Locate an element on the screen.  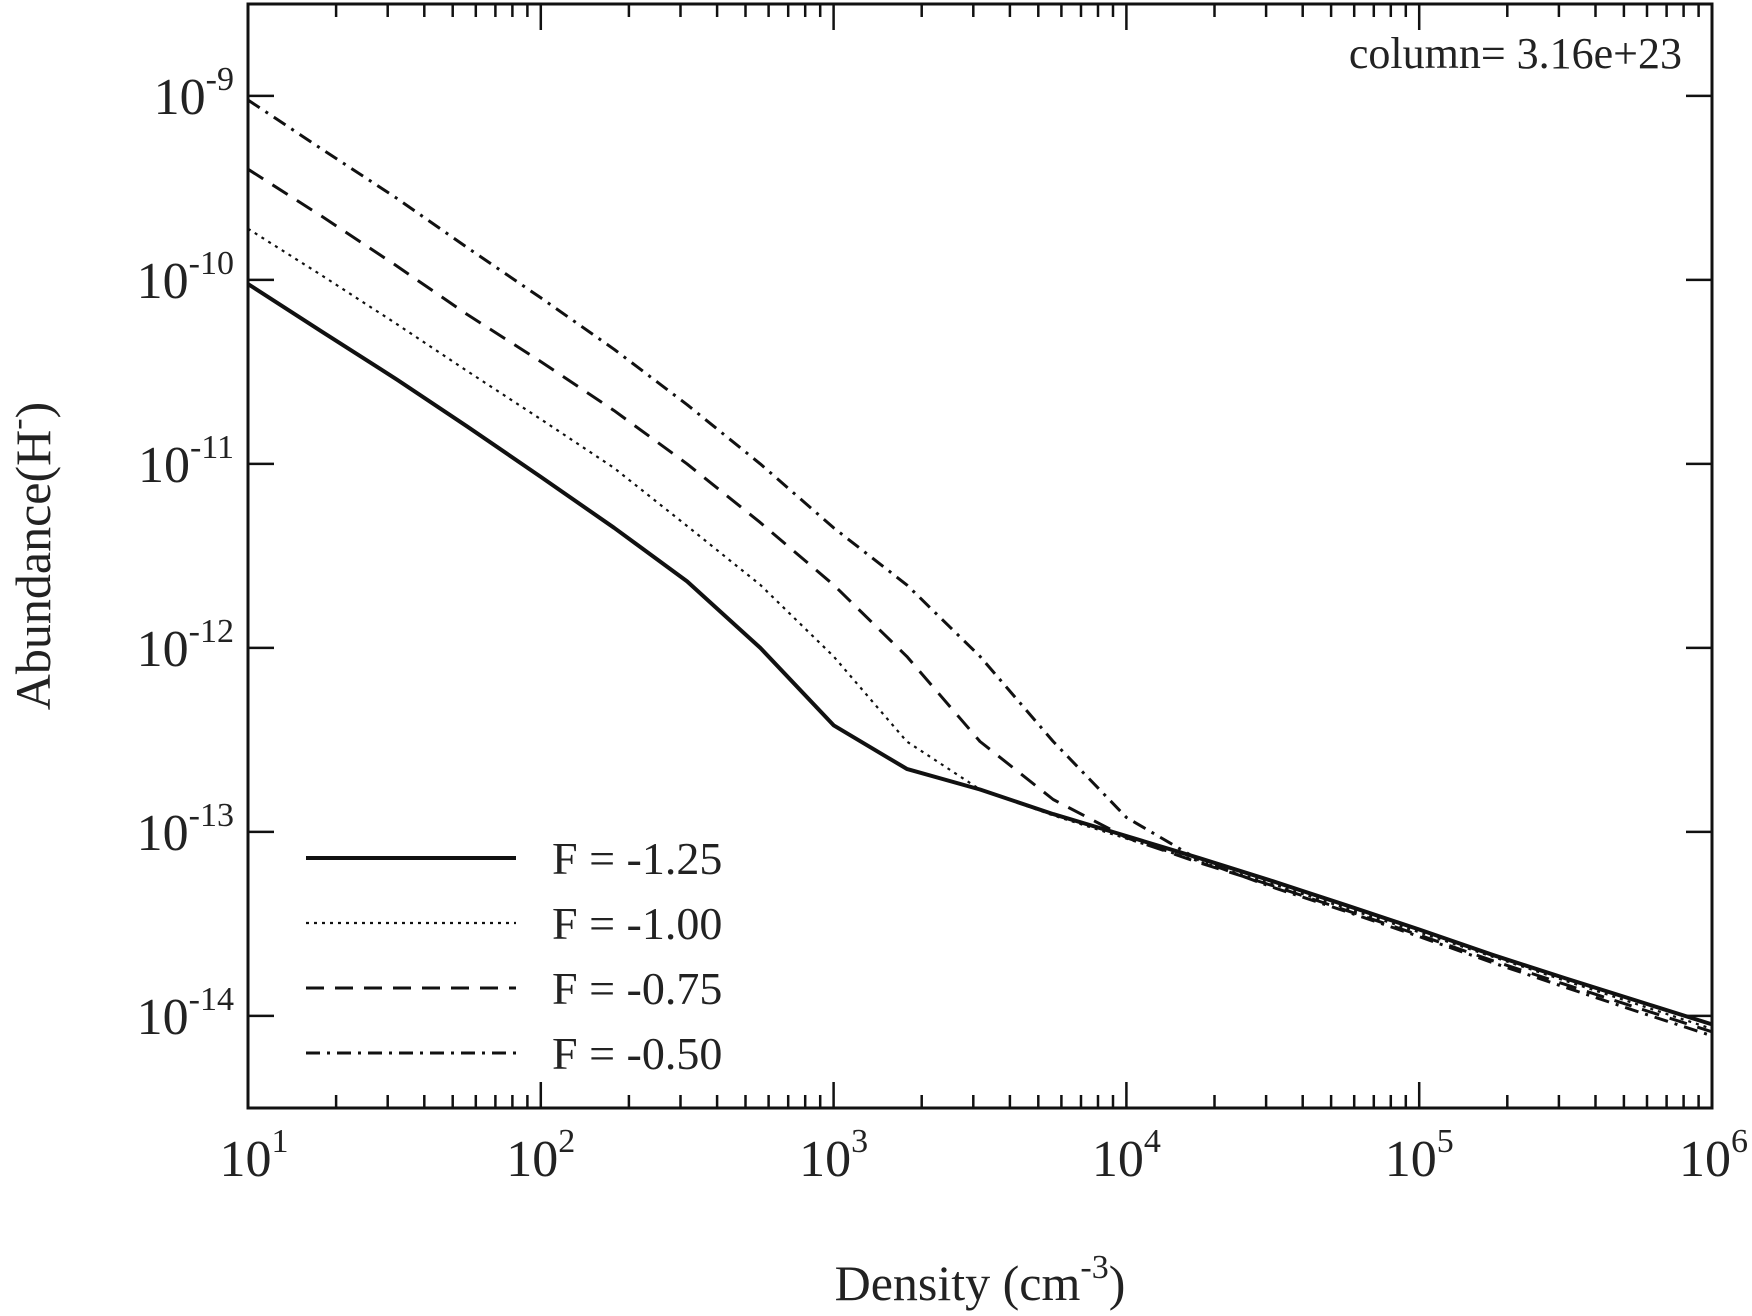
x-axis-title-sup: -3 is located at coordinates (1094, 1267).